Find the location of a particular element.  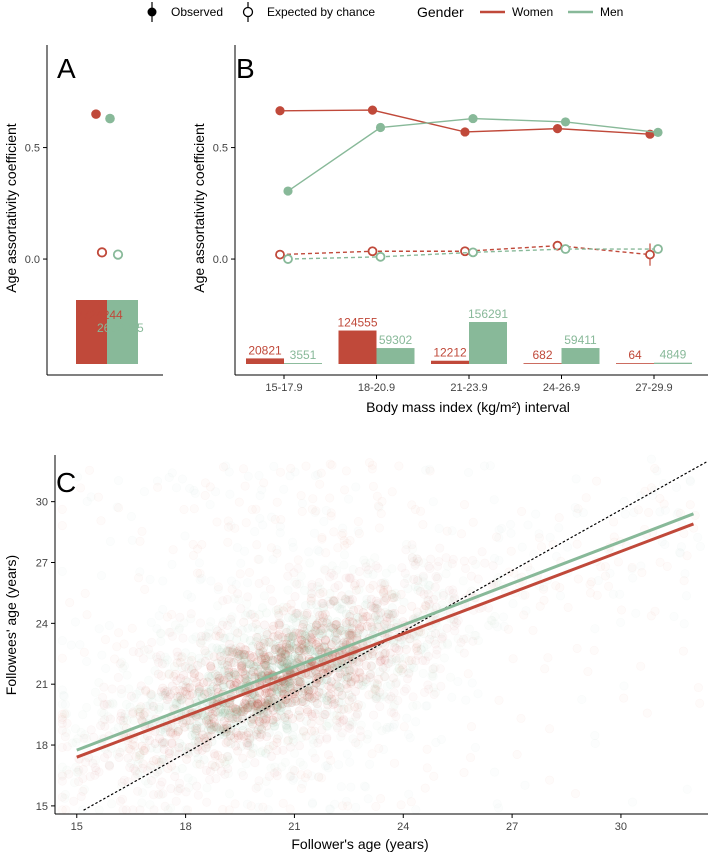

panel-b-women-count-label: 64 is located at coordinates (635, 355).